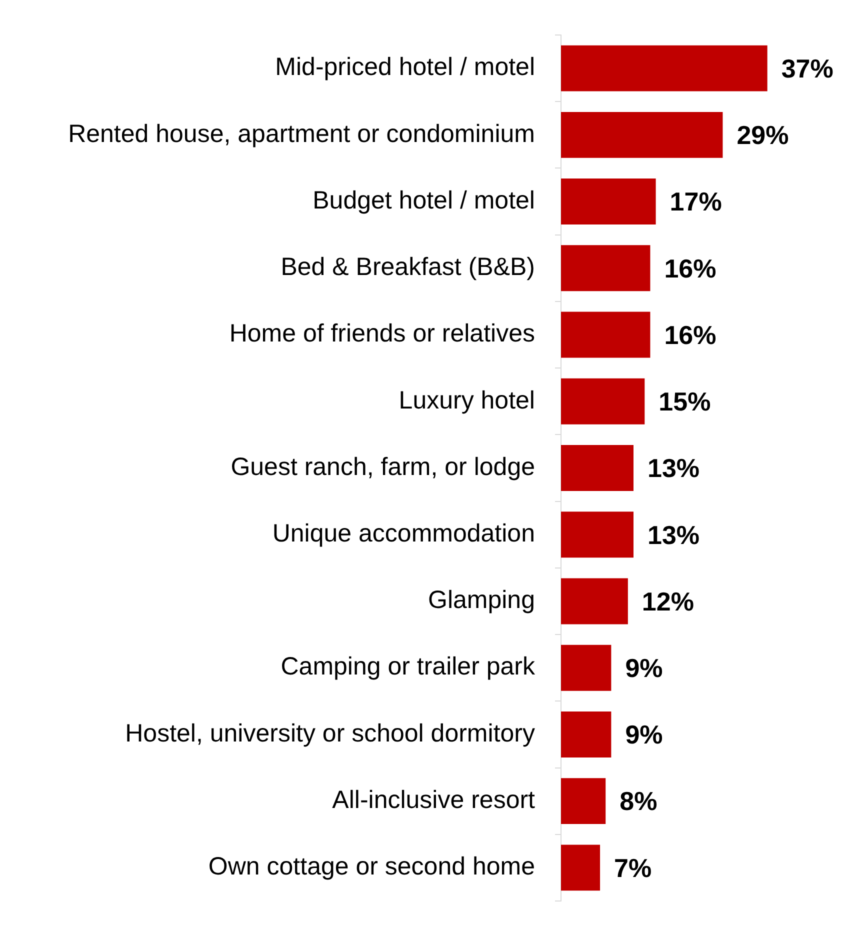  I want to click on y-tick-label: Glamping, so click(481, 600).